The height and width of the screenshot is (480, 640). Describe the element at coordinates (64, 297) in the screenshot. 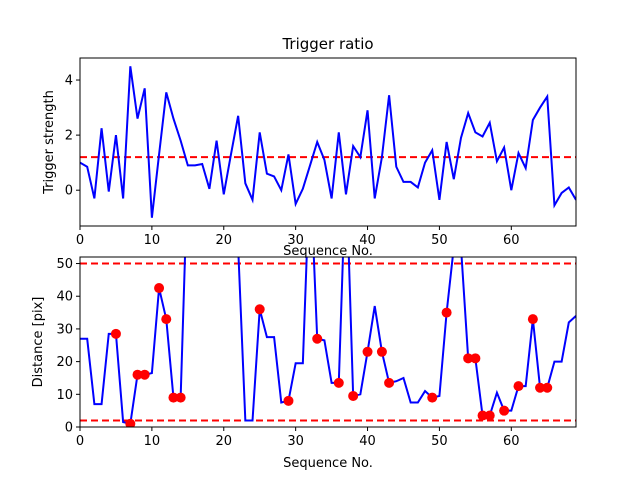

I see `y-tick-label: 40` at that location.